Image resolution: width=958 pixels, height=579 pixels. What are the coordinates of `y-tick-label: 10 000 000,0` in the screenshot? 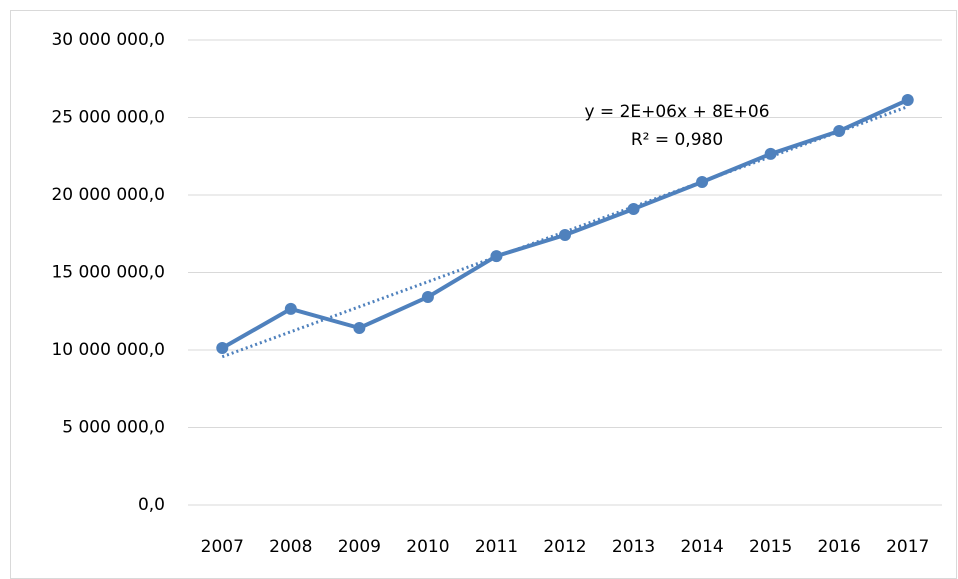 It's located at (108, 350).